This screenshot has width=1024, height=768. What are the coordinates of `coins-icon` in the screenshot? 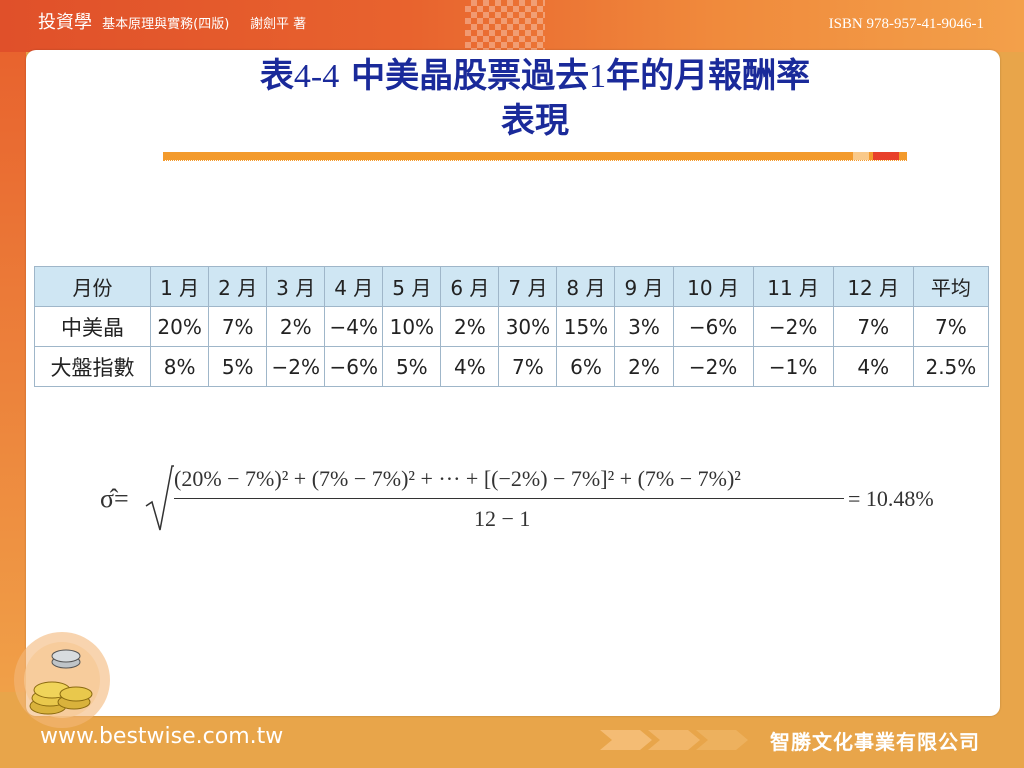 It's located at (62, 680).